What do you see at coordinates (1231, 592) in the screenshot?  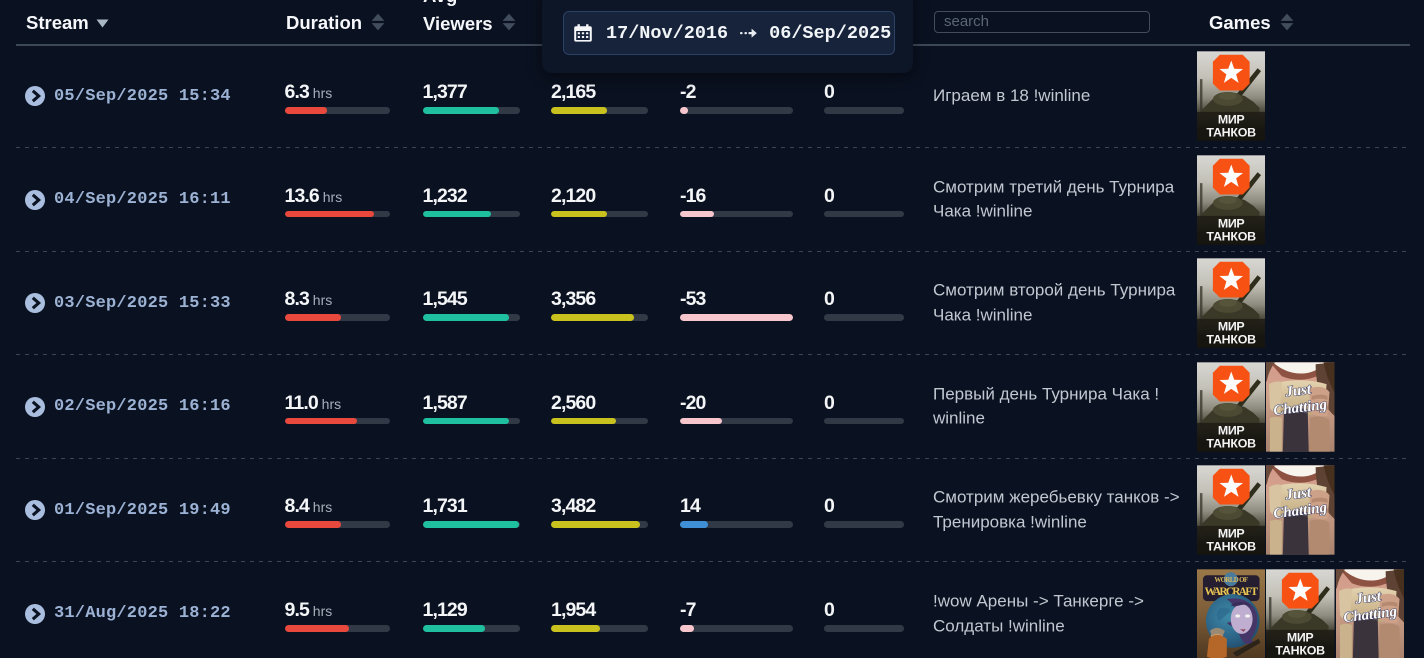 I see `svg-text: WARCRAFT` at bounding box center [1231, 592].